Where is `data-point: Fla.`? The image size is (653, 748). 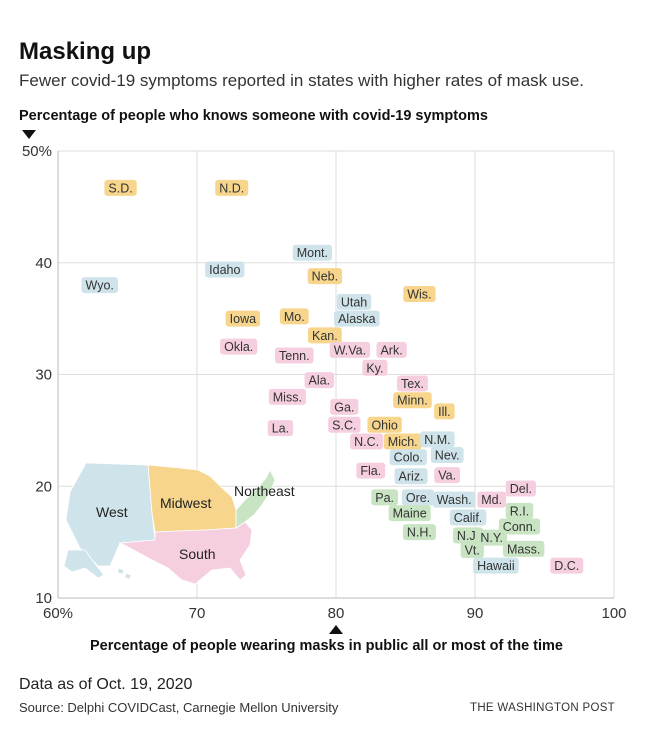
data-point: Fla. is located at coordinates (371, 470).